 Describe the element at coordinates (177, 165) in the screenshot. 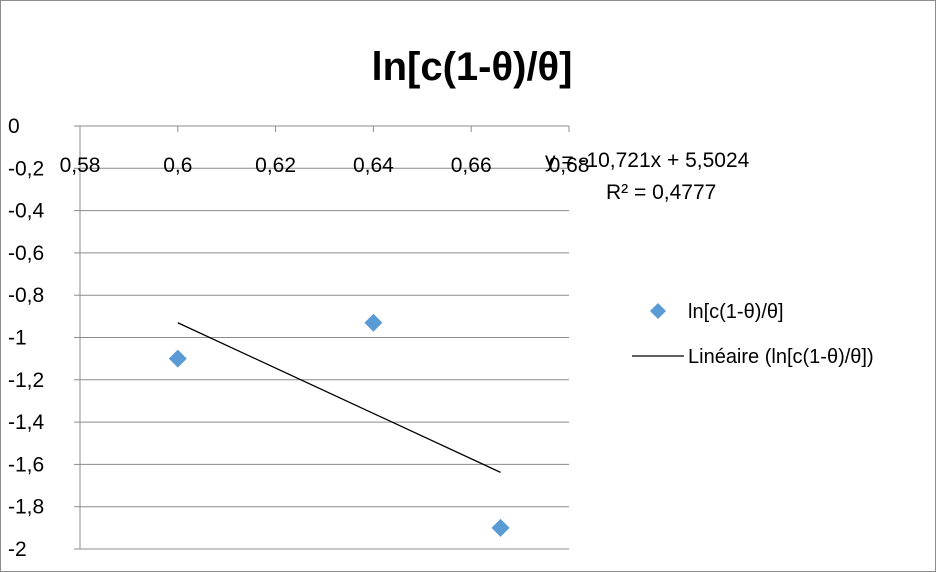

I see `x-tick-label: 0,6` at that location.